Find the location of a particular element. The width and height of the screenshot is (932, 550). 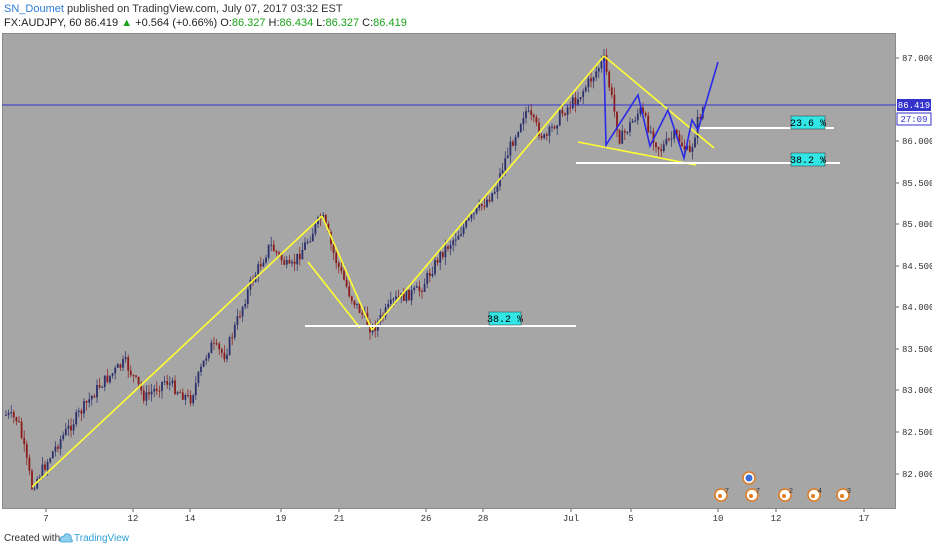

current-price-badge is located at coordinates (914, 105).